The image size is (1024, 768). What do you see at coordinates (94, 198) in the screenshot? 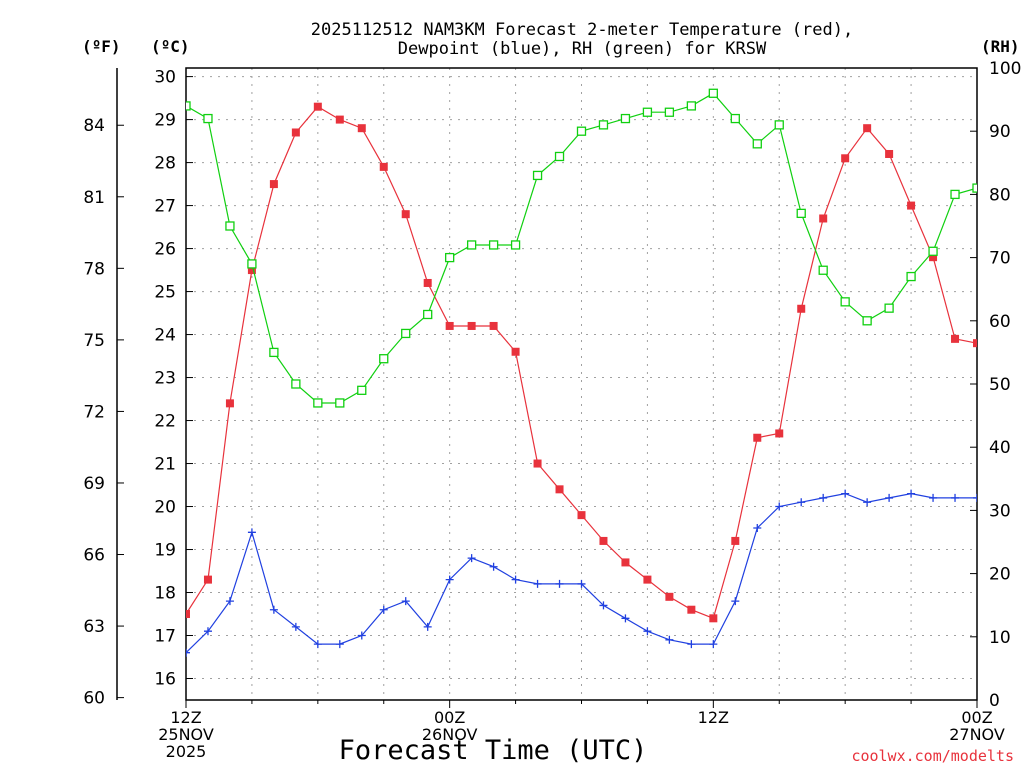
I see `fahrenheit-tick-label: 81` at bounding box center [94, 198].